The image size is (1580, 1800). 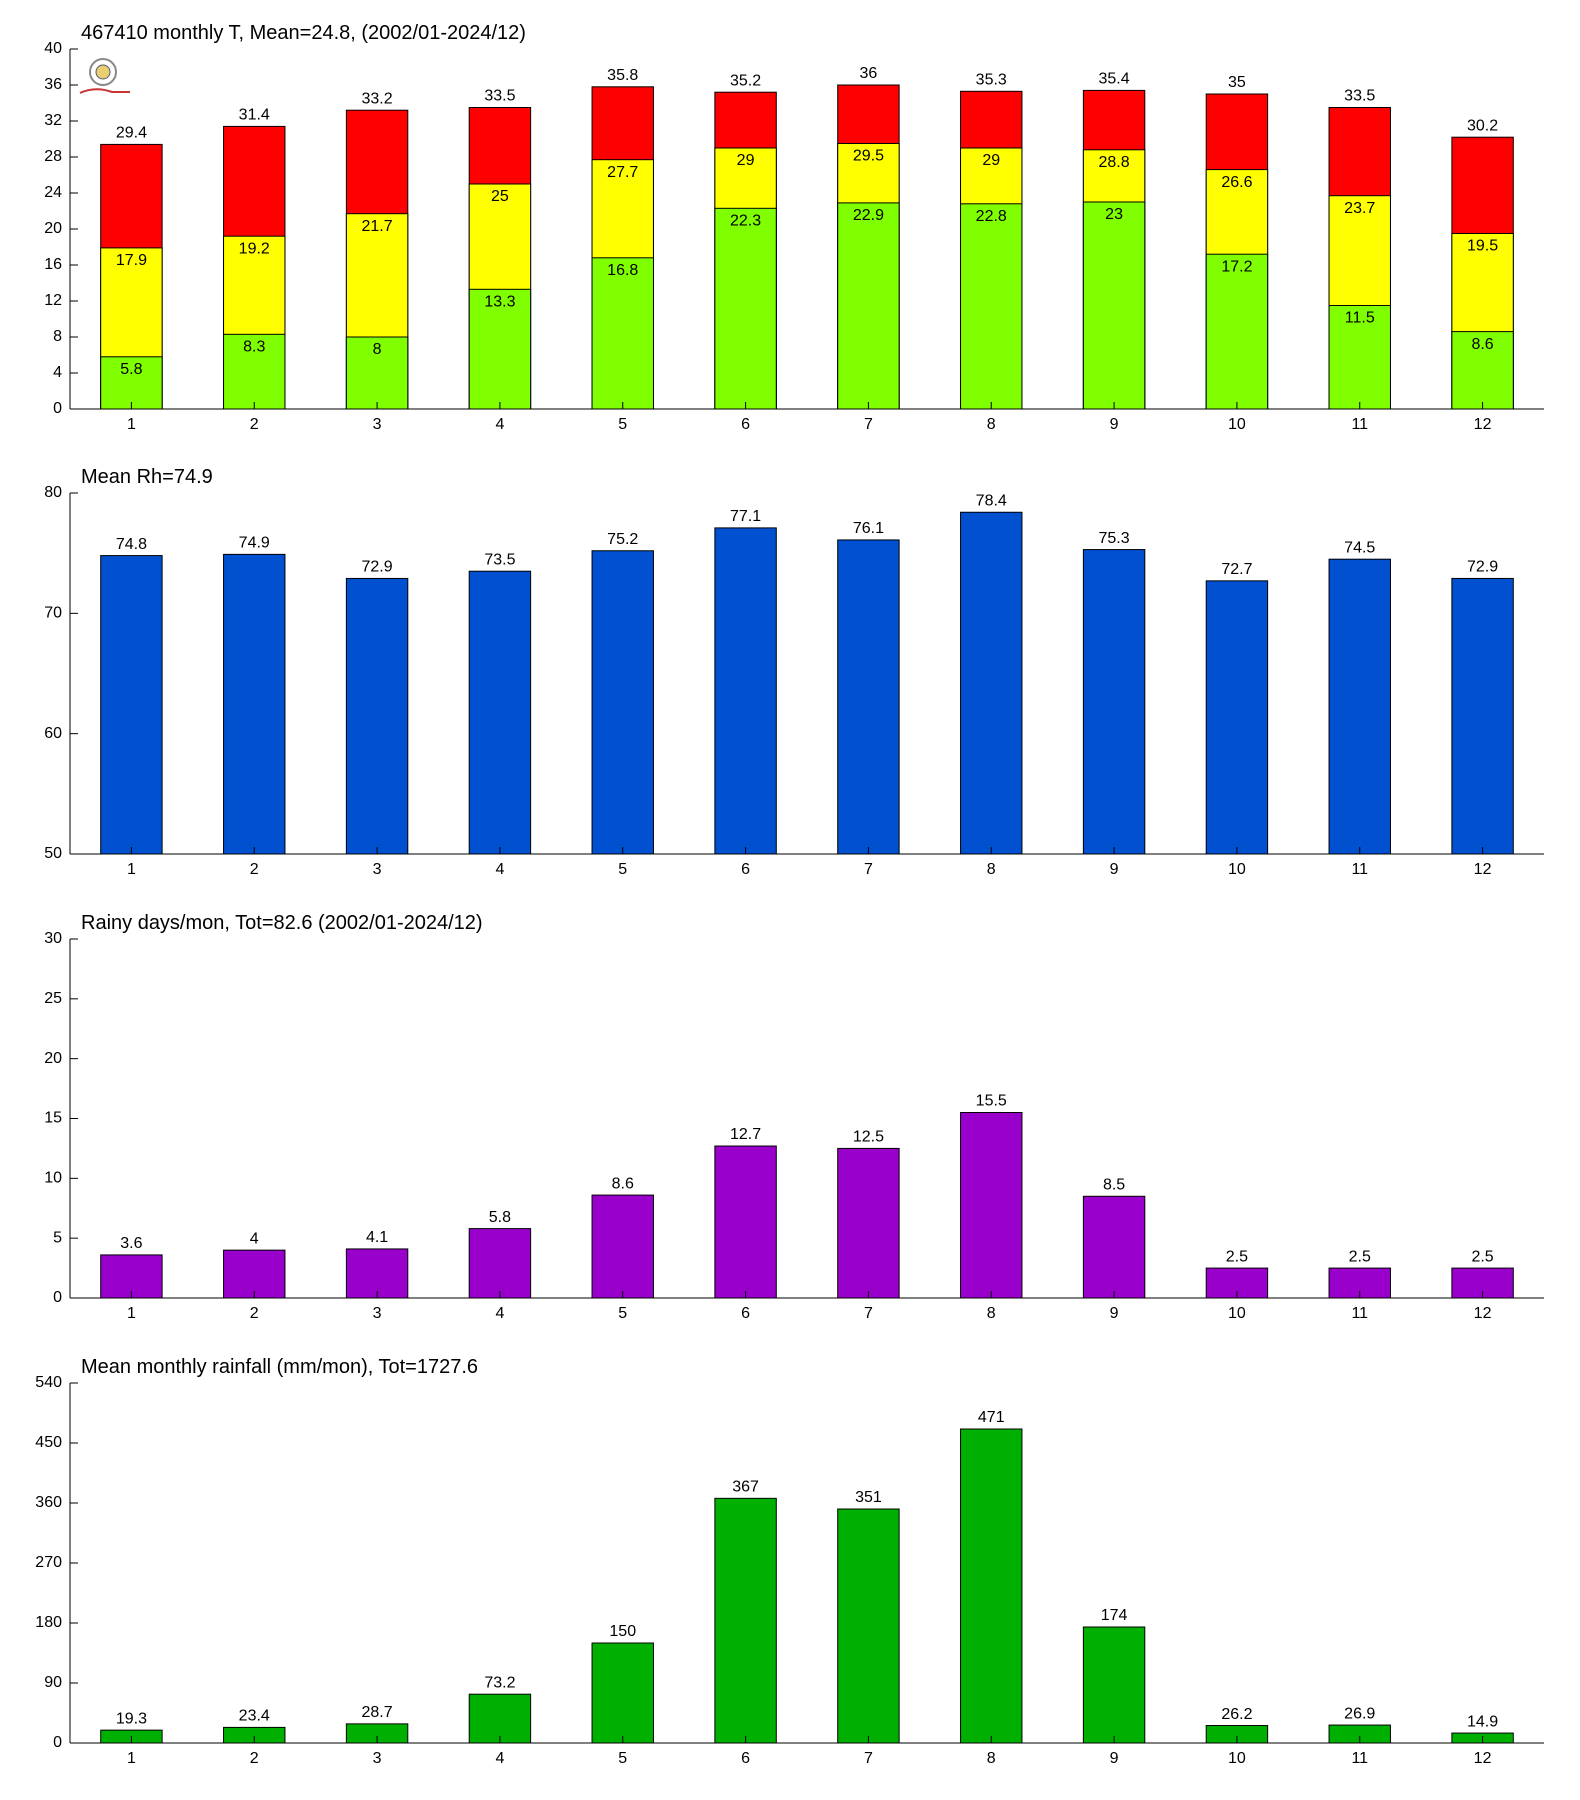 What do you see at coordinates (53, 1118) in the screenshot?
I see `y-tick-label: 15` at bounding box center [53, 1118].